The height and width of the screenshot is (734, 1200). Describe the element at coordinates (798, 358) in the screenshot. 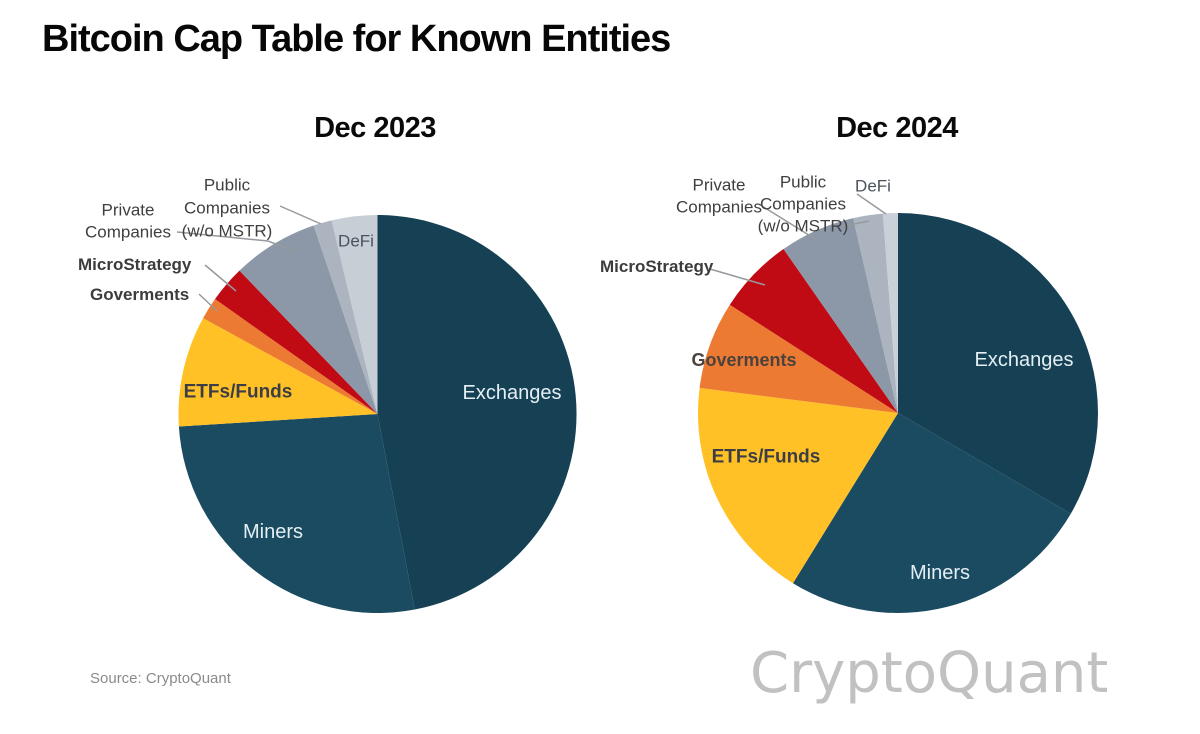

I see `pie-2024-slice-goverments` at that location.